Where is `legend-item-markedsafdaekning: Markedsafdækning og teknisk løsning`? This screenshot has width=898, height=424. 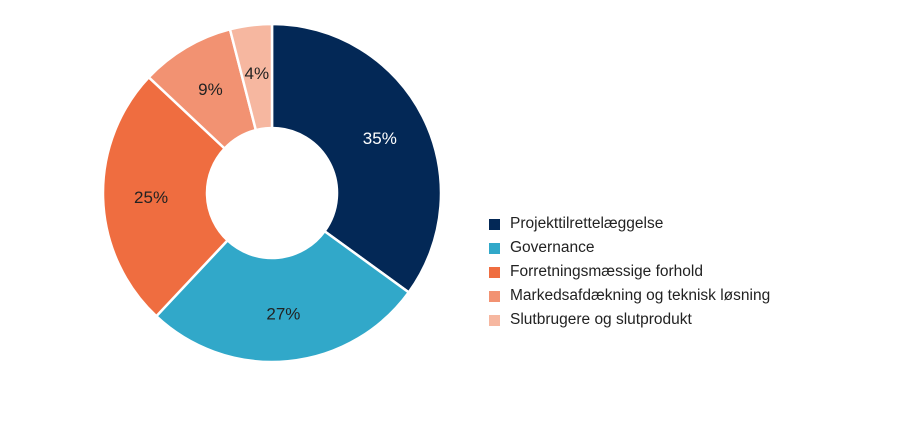
legend-item-markedsafdaekning: Markedsafdækning og teknisk løsning is located at coordinates (629, 296).